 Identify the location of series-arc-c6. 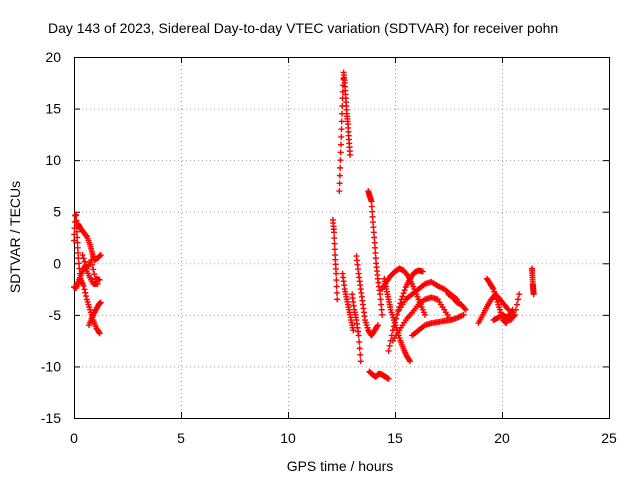
(457, 302).